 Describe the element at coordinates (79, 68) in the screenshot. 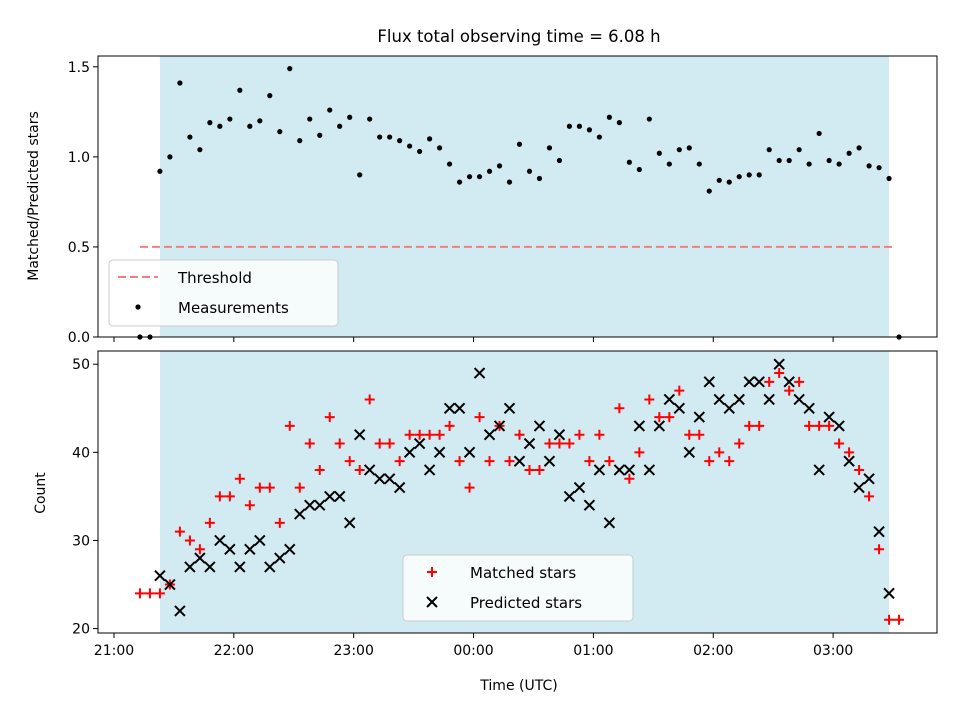

I see `y-tick-label: 1.5` at that location.